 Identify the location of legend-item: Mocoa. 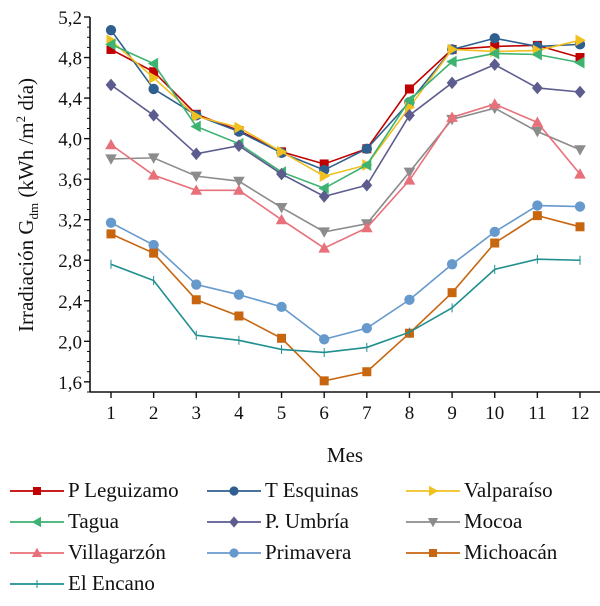
(499, 521).